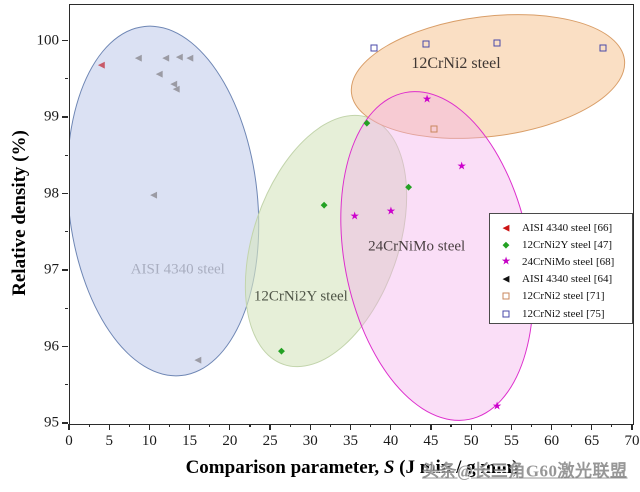 This screenshot has width=640, height=492. I want to click on x-axis-title-suffix: (J min / g mm), so click(456, 467).